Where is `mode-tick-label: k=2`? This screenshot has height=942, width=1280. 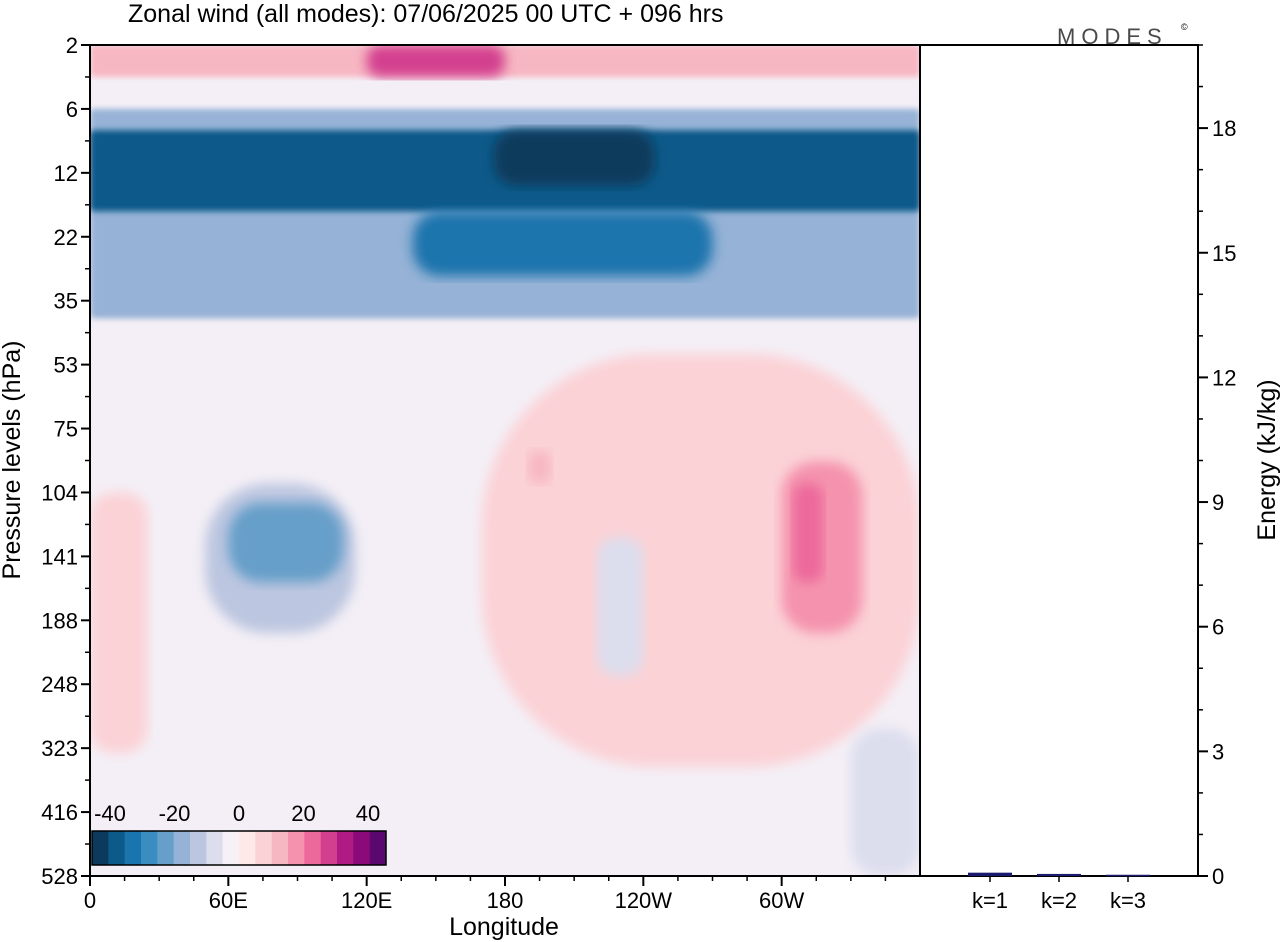
mode-tick-label: k=2 is located at coordinates (1059, 900).